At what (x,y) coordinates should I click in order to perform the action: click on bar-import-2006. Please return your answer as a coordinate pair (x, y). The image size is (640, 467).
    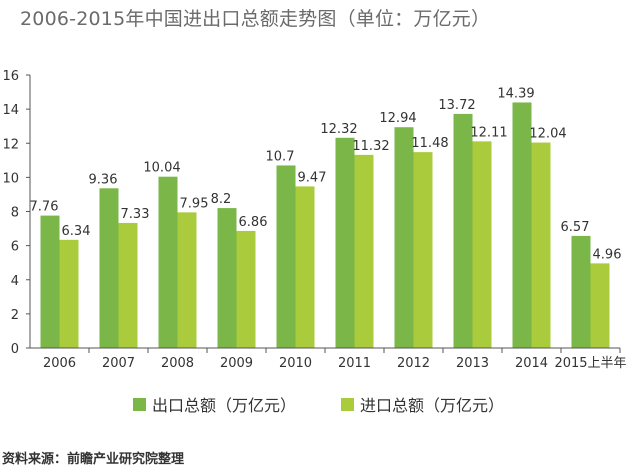
    Looking at the image, I should click on (69, 293).